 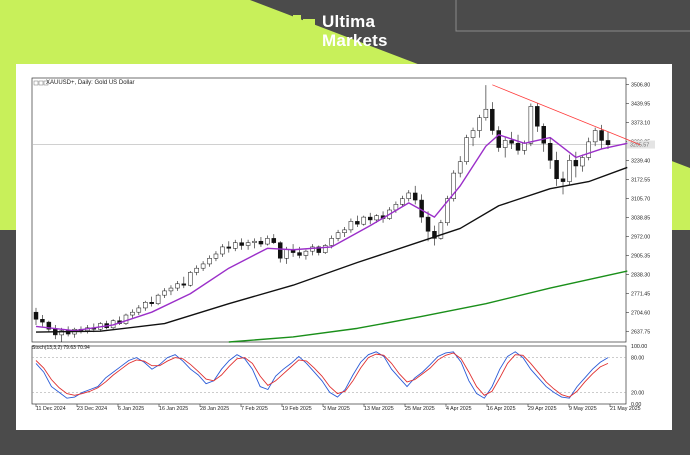 What do you see at coordinates (420, 409) in the screenshot?
I see `date-axis-label: 25 Mar 2025` at bounding box center [420, 409].